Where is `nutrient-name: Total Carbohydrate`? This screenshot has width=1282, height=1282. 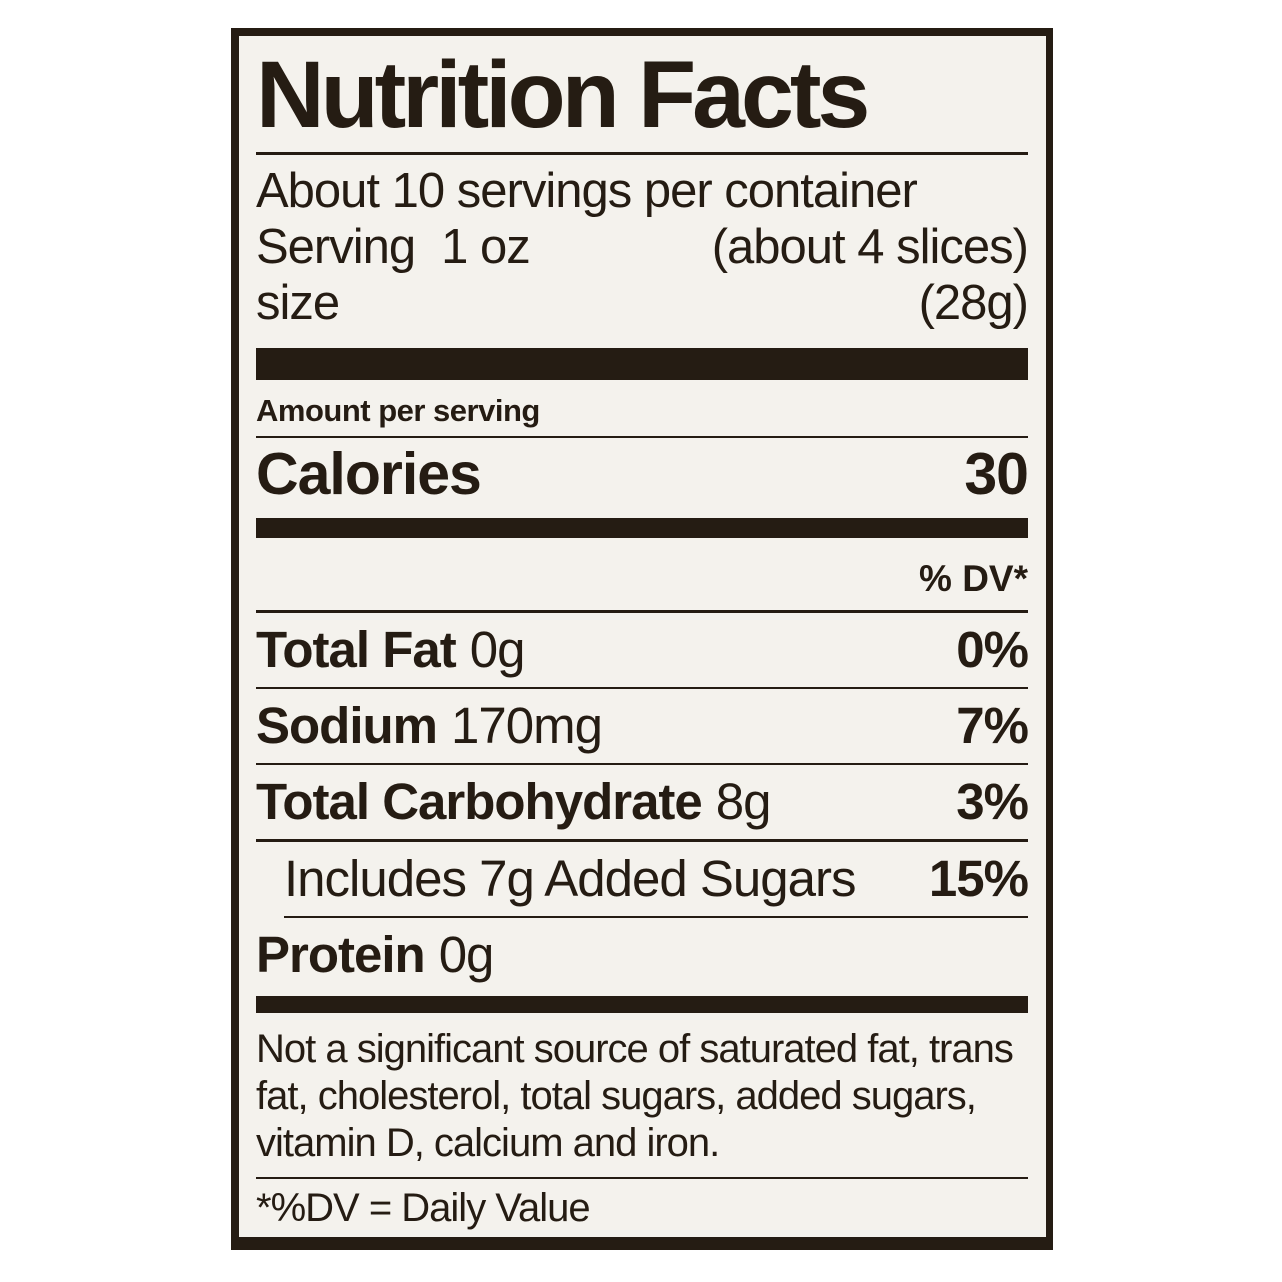
nutrient-name: Total Carbohydrate is located at coordinates (479, 802).